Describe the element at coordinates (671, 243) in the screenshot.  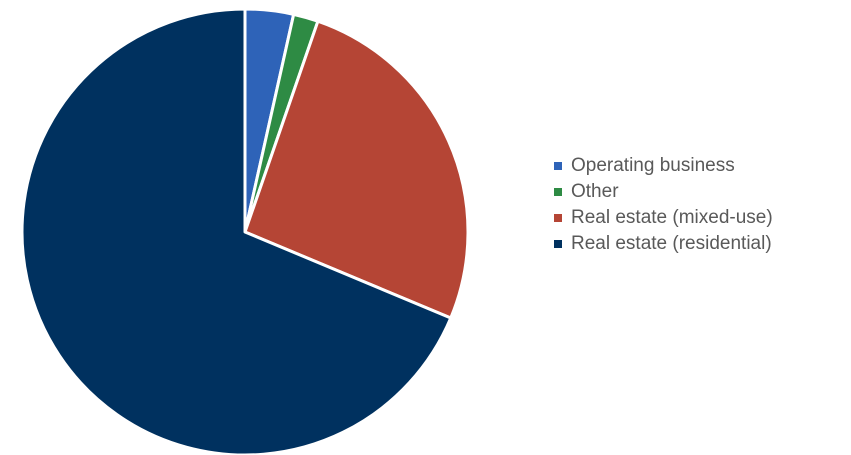
I see `legend-label: Real estate (residential)` at that location.